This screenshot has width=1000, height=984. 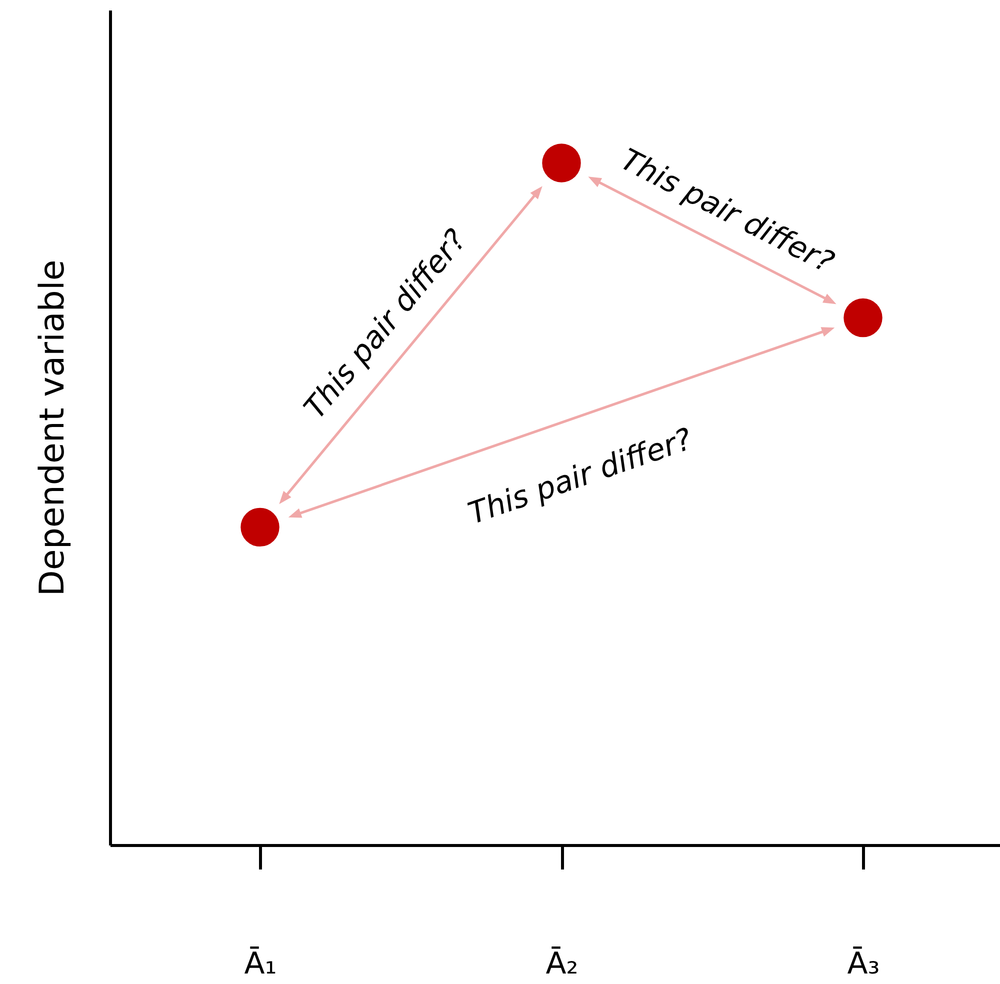 I want to click on x-tick-label: Ā₃, so click(x=863, y=964).